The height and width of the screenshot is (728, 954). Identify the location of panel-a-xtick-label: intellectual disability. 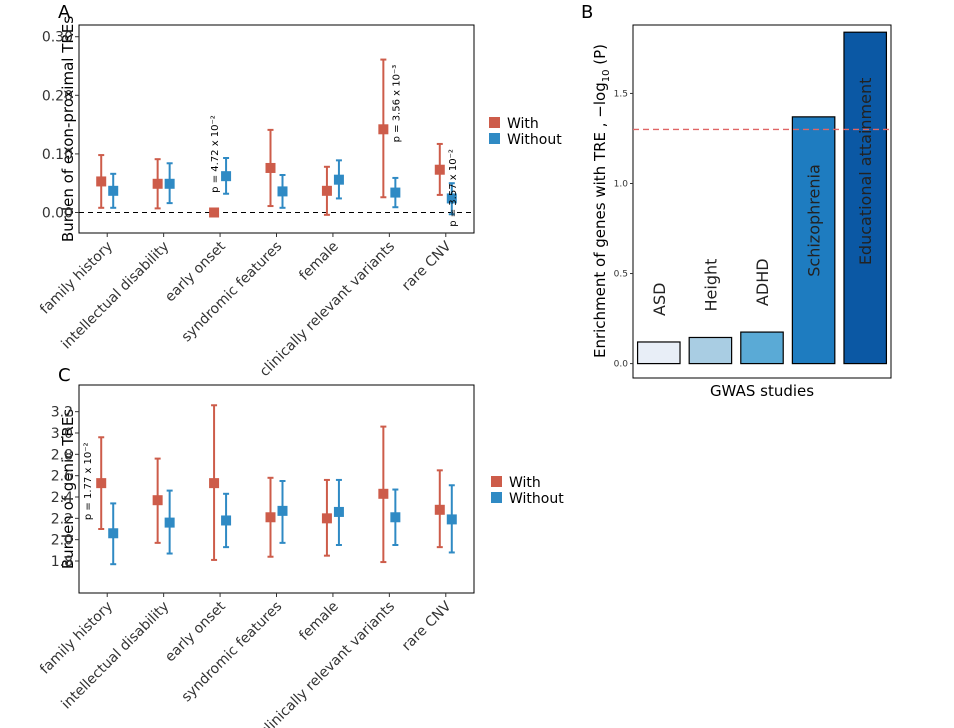
(115, 296).